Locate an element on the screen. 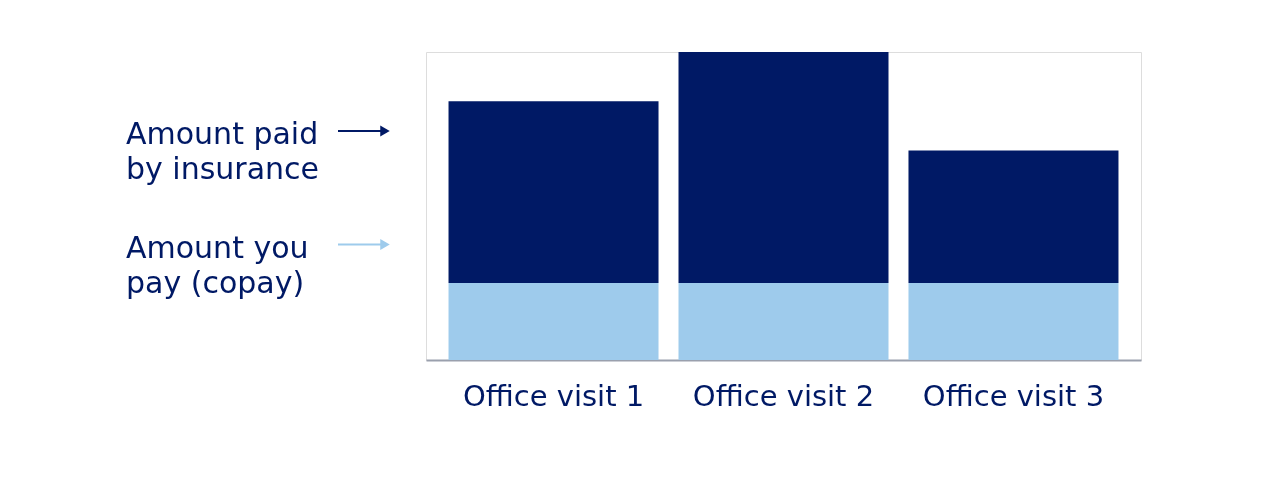 This screenshot has height=500, width=1270. x-tick-label: Office visit 2 is located at coordinates (783, 395).